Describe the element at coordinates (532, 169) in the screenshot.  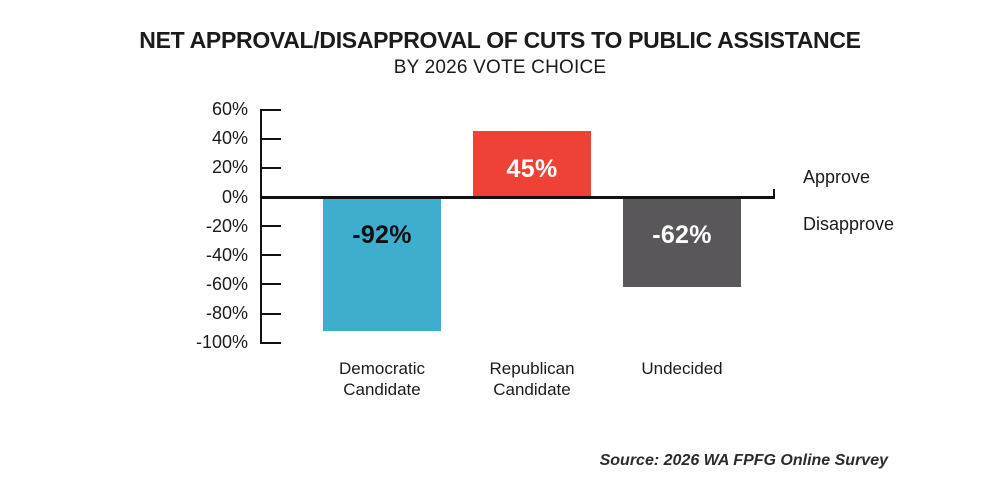
I see `bar-value-label: 45%` at that location.